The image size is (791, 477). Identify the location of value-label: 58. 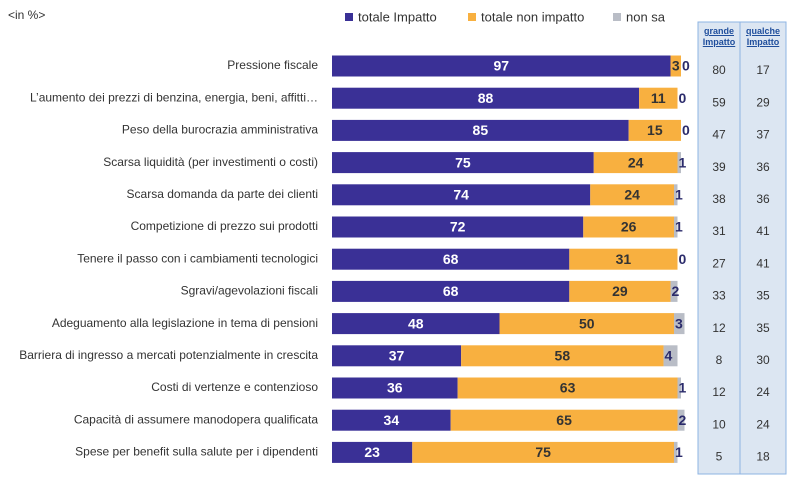
(563, 356).